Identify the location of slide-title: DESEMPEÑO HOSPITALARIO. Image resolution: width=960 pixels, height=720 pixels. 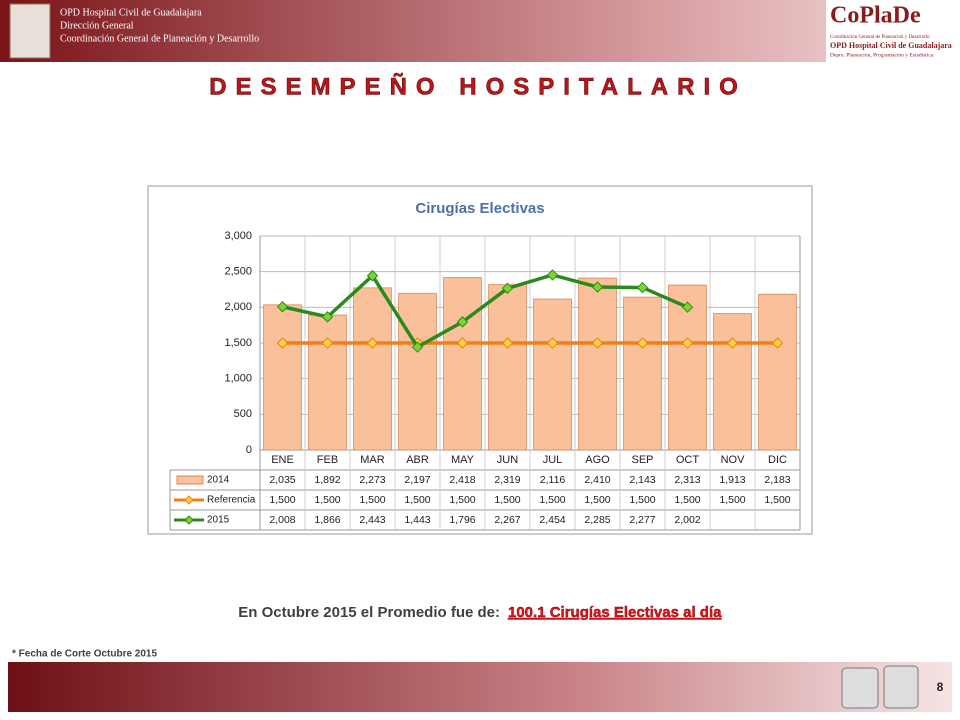
(478, 86).